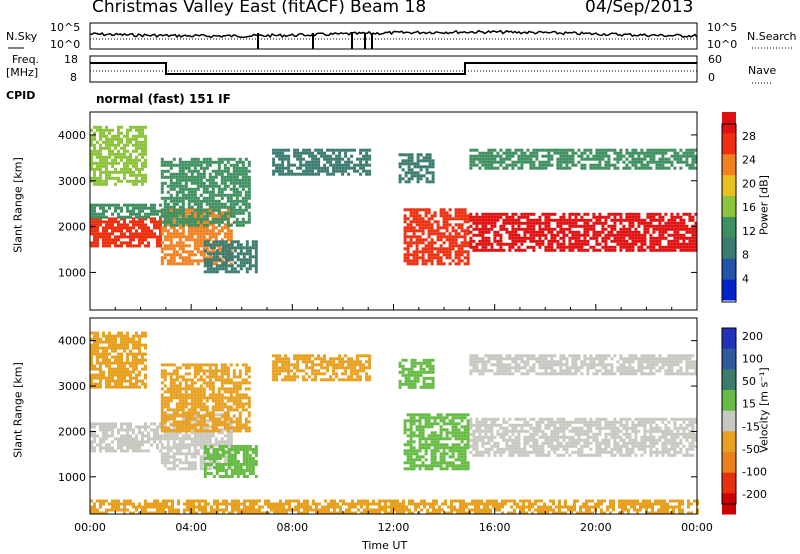 The width and height of the screenshot is (800, 554). What do you see at coordinates (163, 99) in the screenshot?
I see `cpid-mode: normal (fast) 151 IF` at bounding box center [163, 99].